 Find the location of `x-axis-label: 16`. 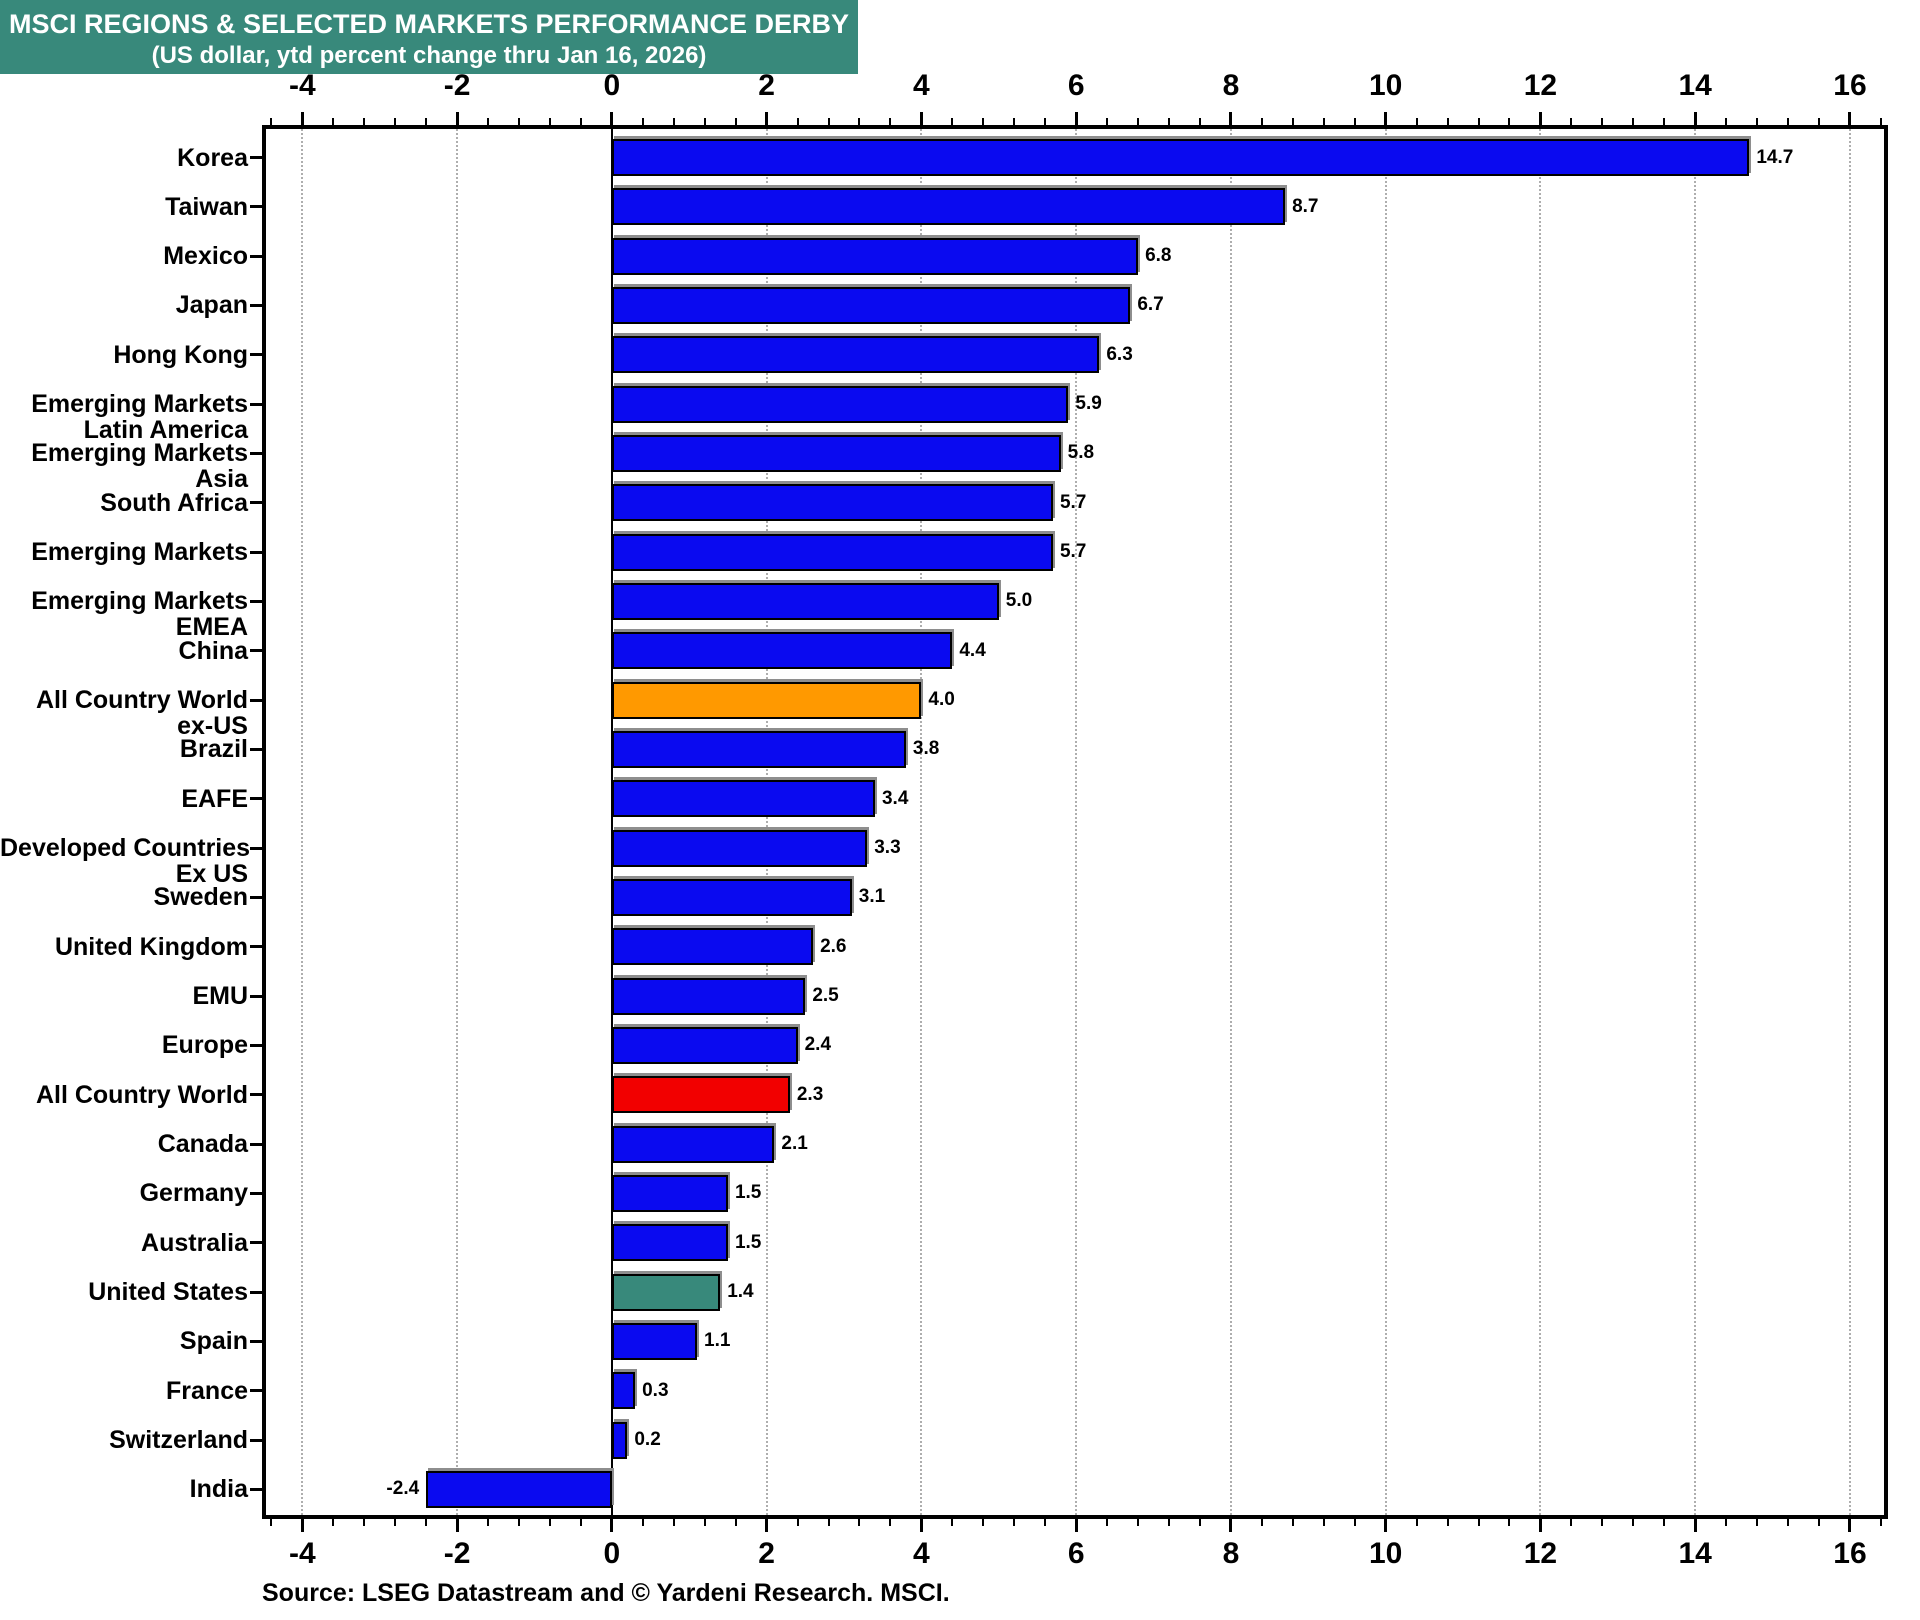

x-axis-label: 16 is located at coordinates (1850, 85).